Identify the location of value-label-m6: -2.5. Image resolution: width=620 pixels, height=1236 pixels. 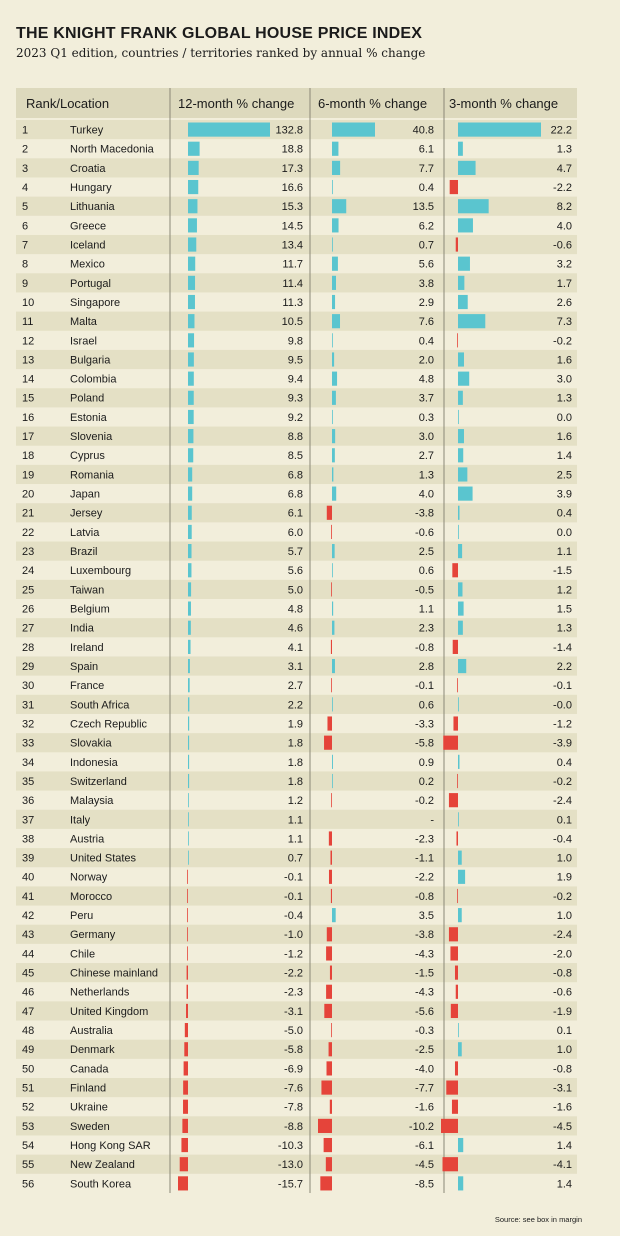
(424, 1050).